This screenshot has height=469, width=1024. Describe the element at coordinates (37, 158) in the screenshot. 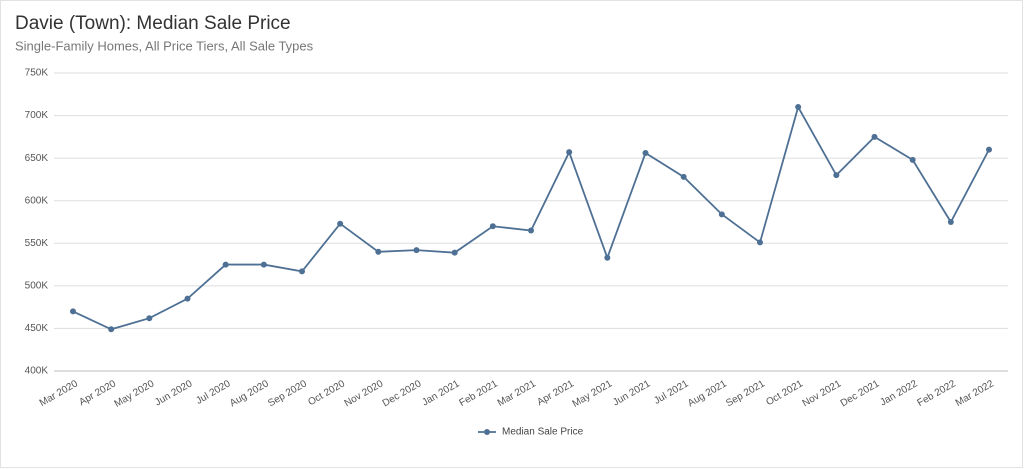

I see `y-tick-label: 650K` at that location.